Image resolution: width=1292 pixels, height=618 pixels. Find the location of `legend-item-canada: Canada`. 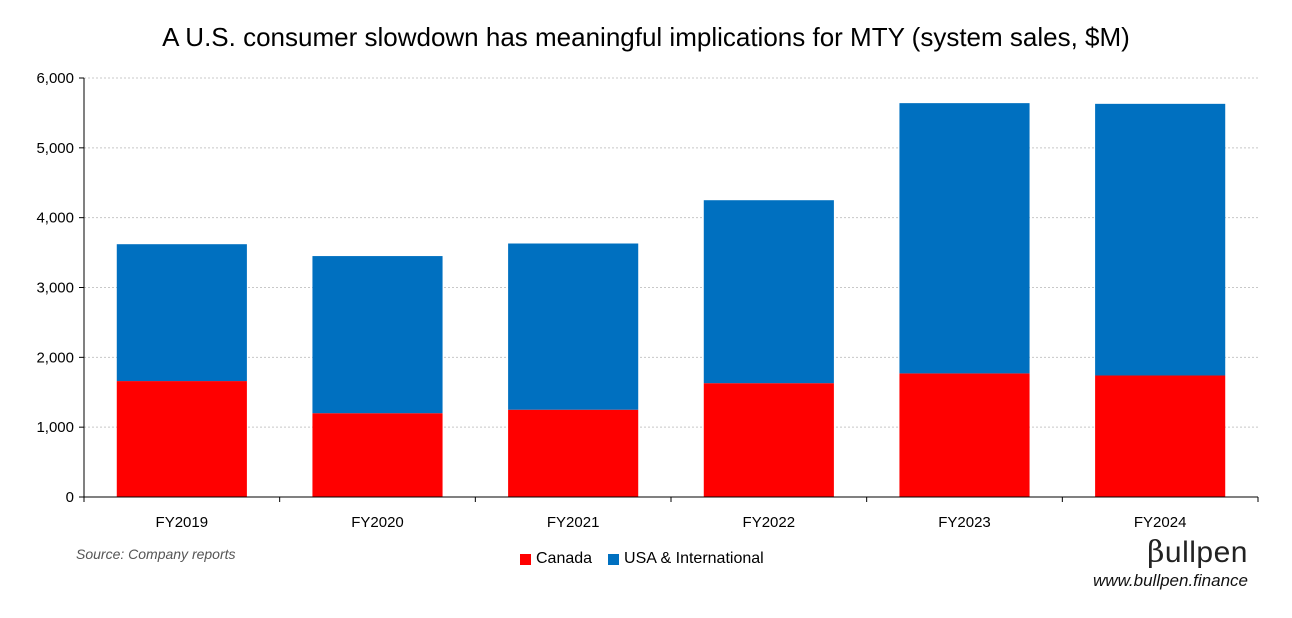

legend-item-canada: Canada is located at coordinates (556, 559).